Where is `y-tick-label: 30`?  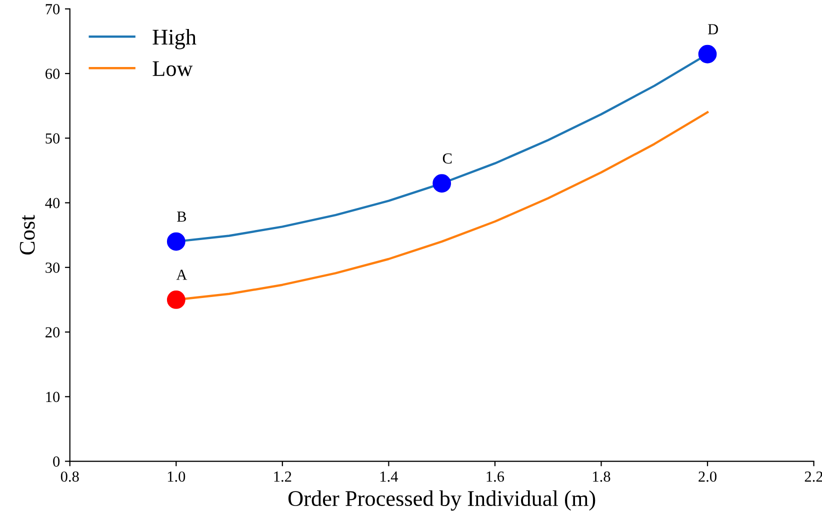
y-tick-label: 30 is located at coordinates (53, 267).